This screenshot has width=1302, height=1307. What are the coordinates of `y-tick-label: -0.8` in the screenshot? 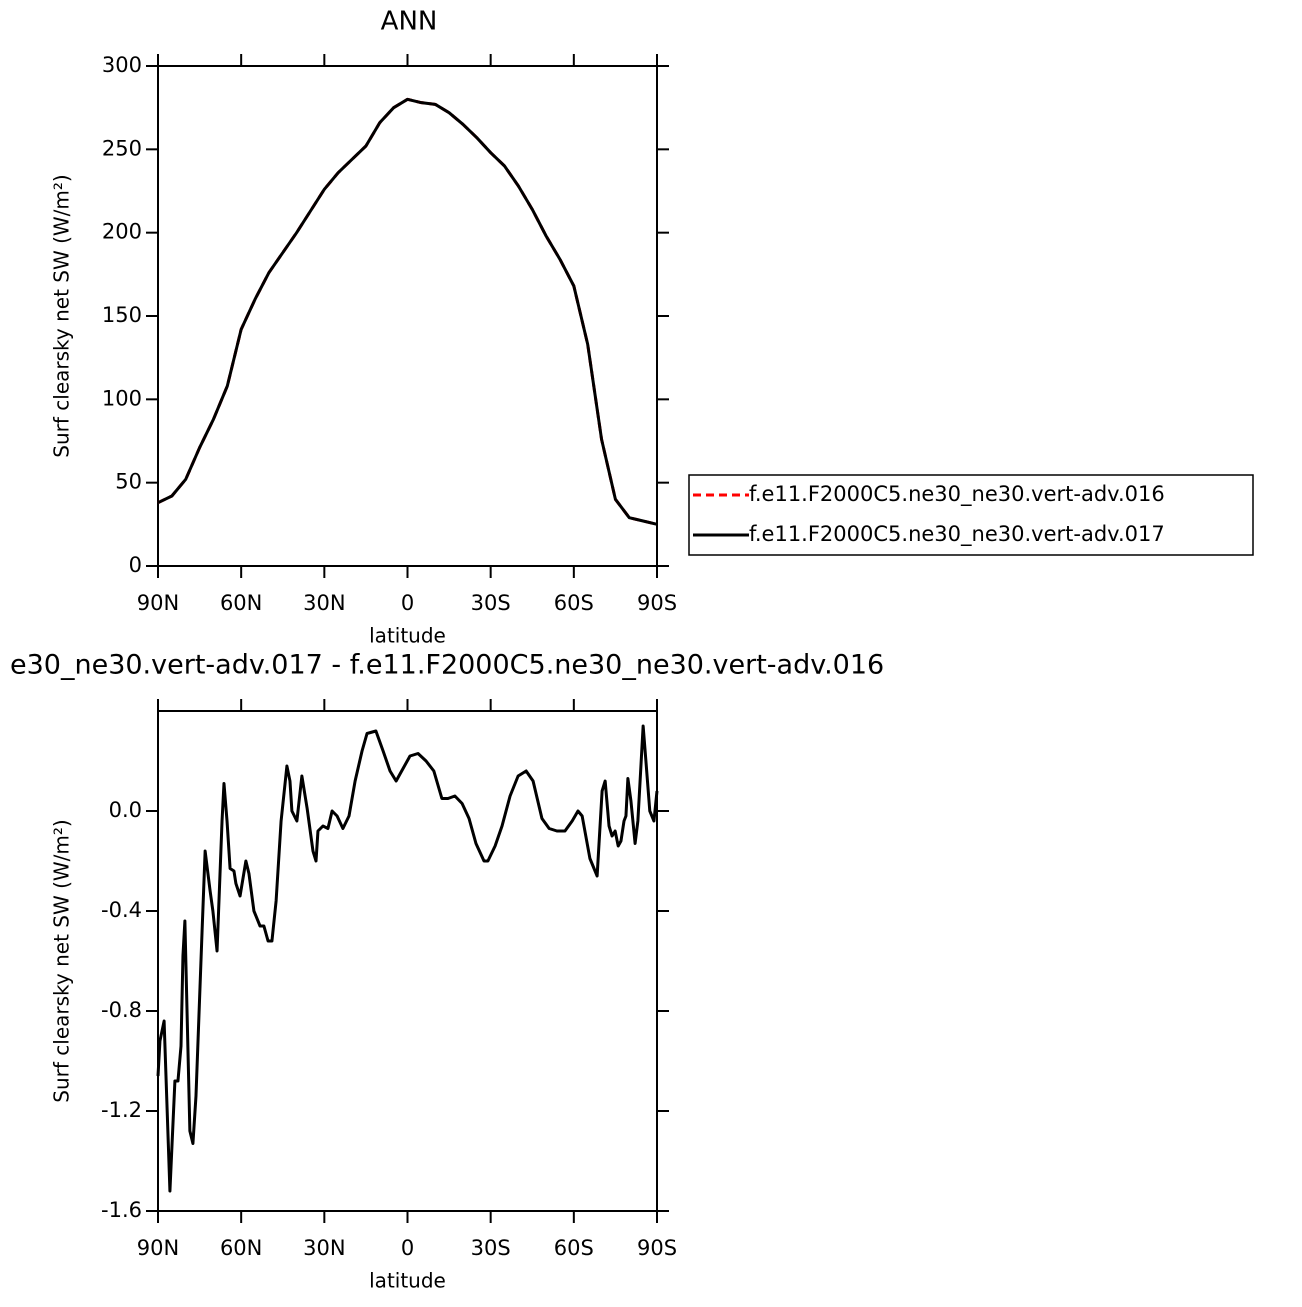 It's located at (121, 1010).